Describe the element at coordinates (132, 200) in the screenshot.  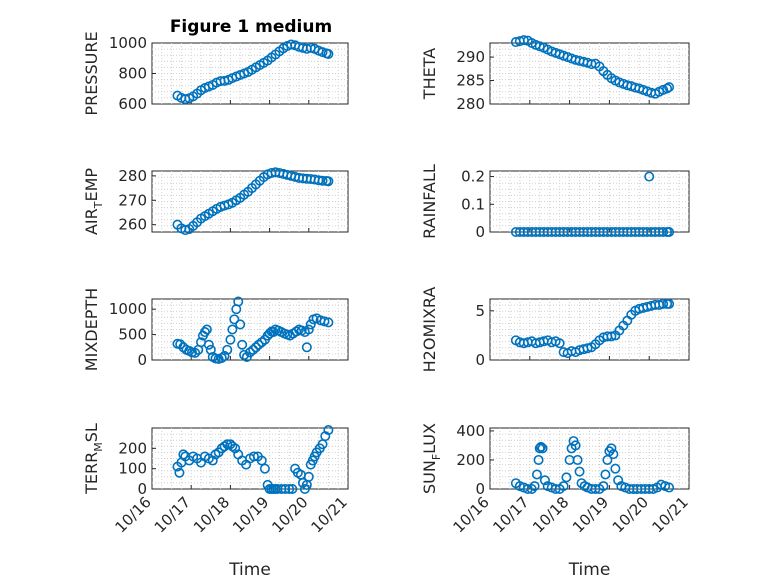
I see `y-tick-label: 270` at that location.